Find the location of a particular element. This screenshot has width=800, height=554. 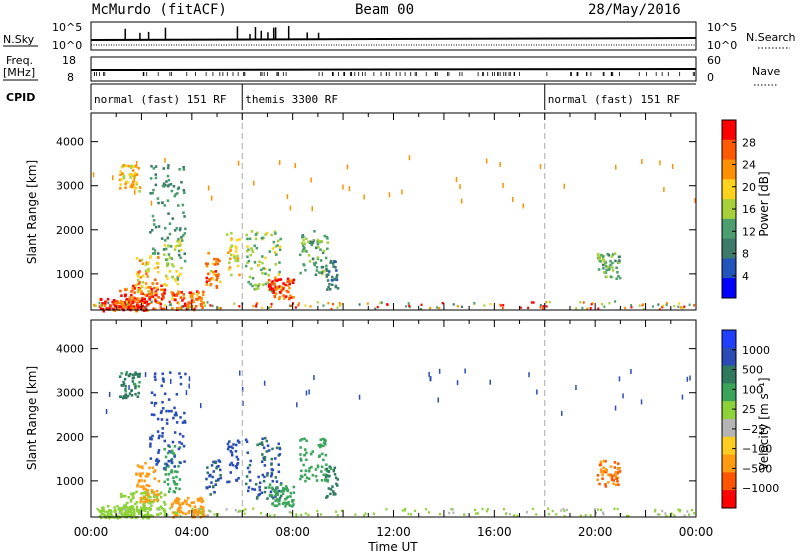

nsky-panel: N.Sky 10^5 10^0 10^5 10^0 N.Search is located at coordinates (399, 36).